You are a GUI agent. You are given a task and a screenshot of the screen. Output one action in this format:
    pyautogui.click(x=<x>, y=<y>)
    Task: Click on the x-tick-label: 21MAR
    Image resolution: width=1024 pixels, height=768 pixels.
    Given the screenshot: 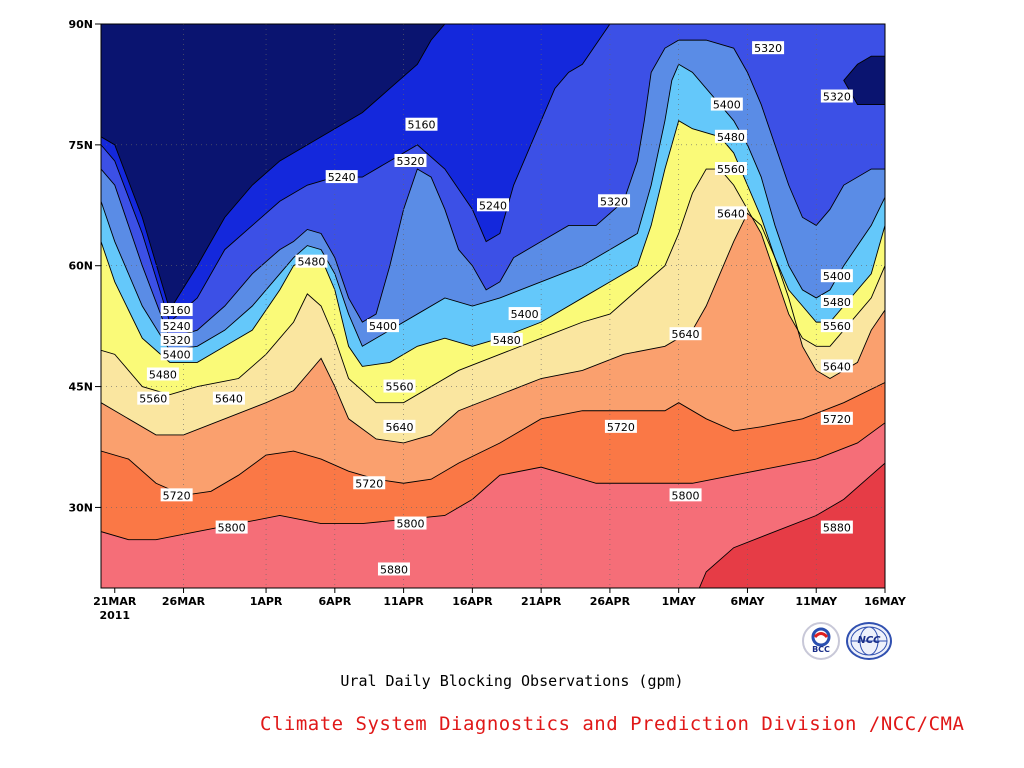 What is the action you would take?
    pyautogui.click(x=115, y=601)
    